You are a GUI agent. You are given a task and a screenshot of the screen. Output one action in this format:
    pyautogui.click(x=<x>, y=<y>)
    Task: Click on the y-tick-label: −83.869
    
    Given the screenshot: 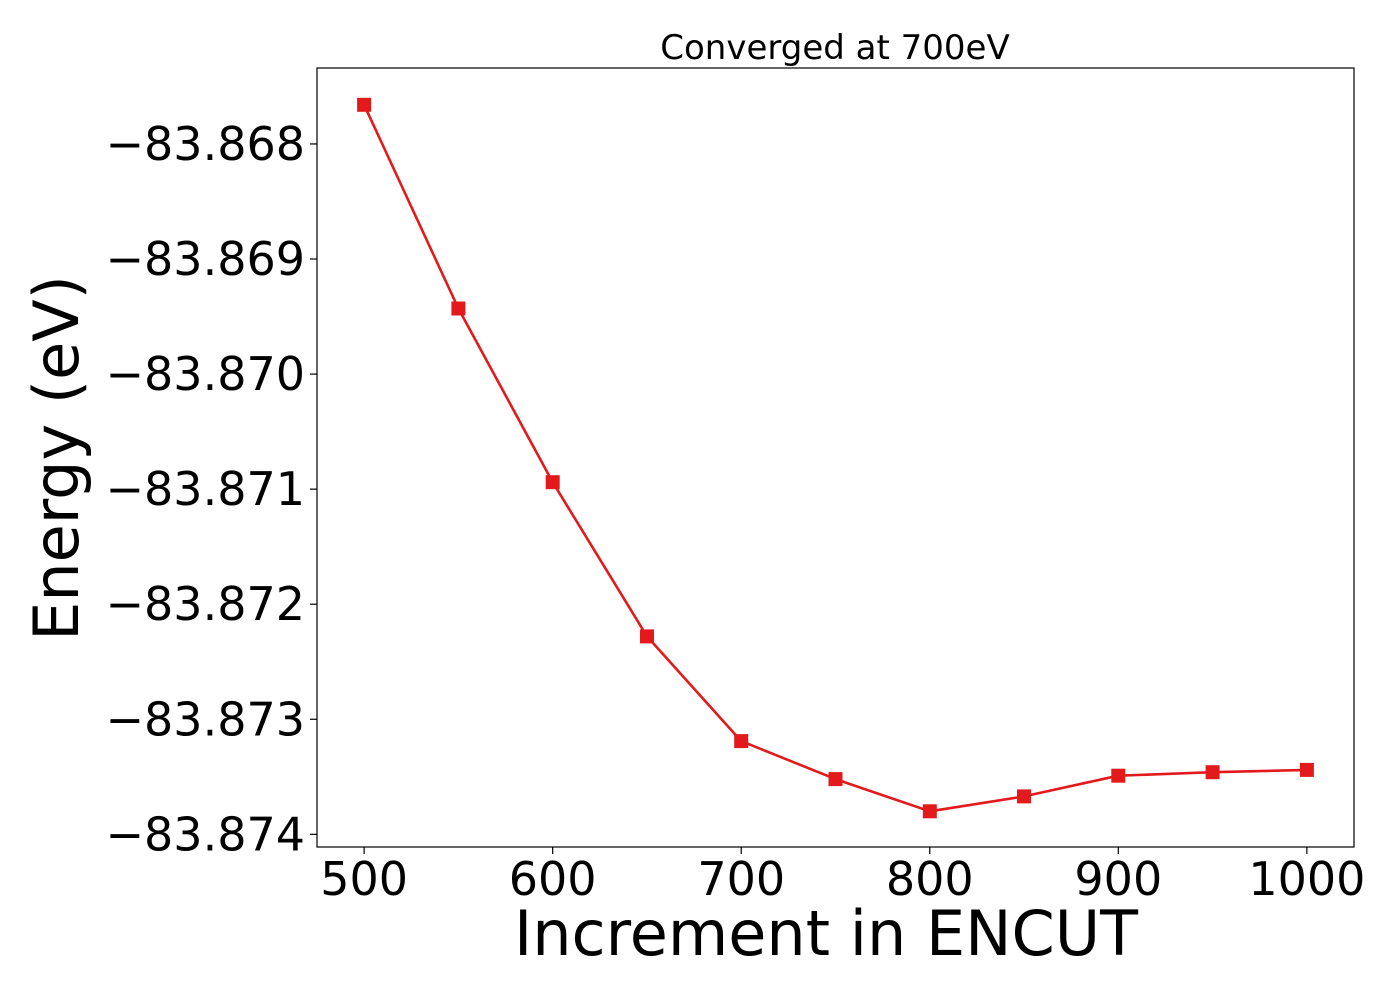 What is the action you would take?
    pyautogui.click(x=206, y=259)
    